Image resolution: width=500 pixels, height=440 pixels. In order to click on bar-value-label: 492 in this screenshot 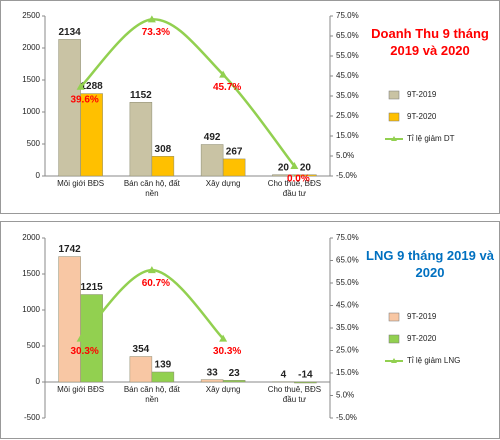, I will do `click(212, 137)`.